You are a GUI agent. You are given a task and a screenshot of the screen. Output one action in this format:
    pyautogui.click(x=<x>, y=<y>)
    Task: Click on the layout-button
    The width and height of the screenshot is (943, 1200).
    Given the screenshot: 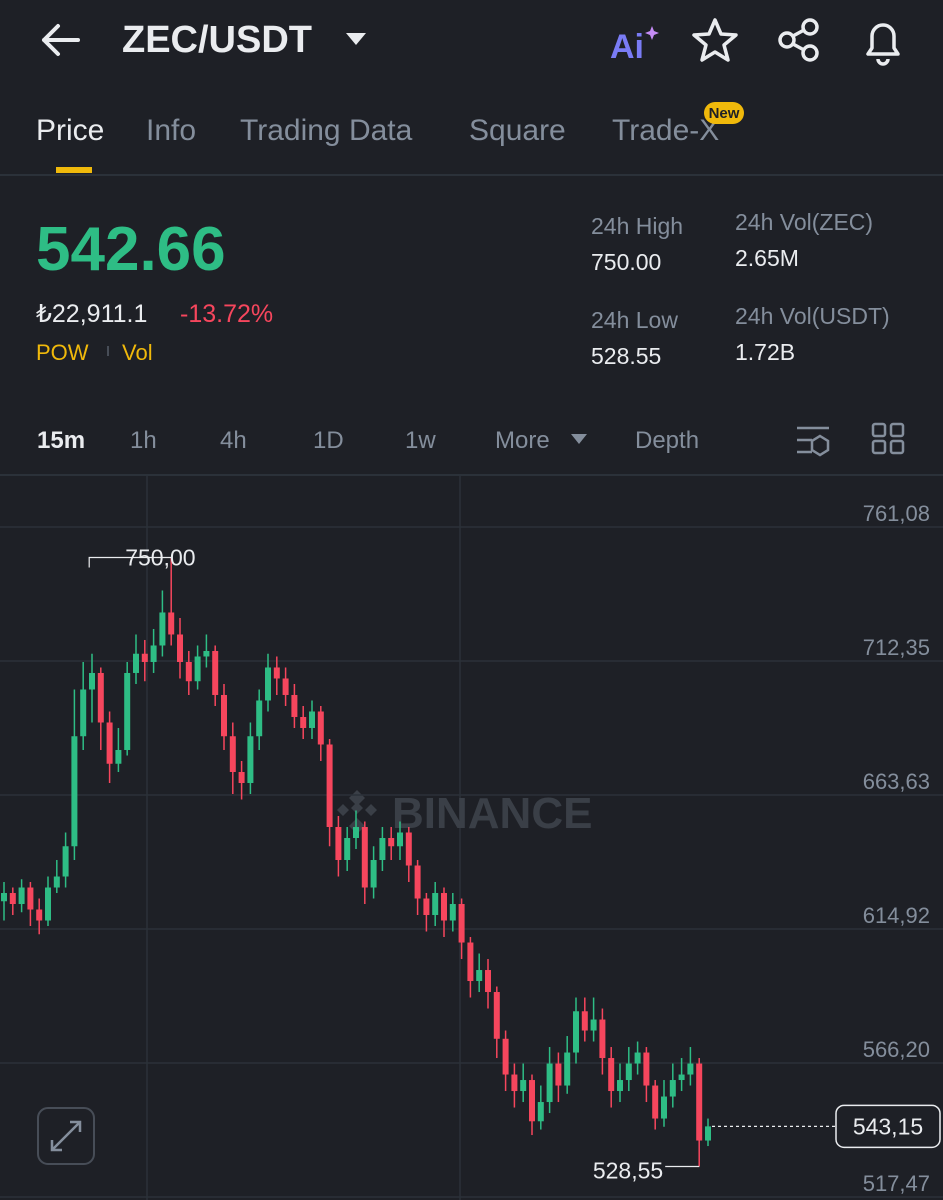 What is the action you would take?
    pyautogui.click(x=888, y=438)
    